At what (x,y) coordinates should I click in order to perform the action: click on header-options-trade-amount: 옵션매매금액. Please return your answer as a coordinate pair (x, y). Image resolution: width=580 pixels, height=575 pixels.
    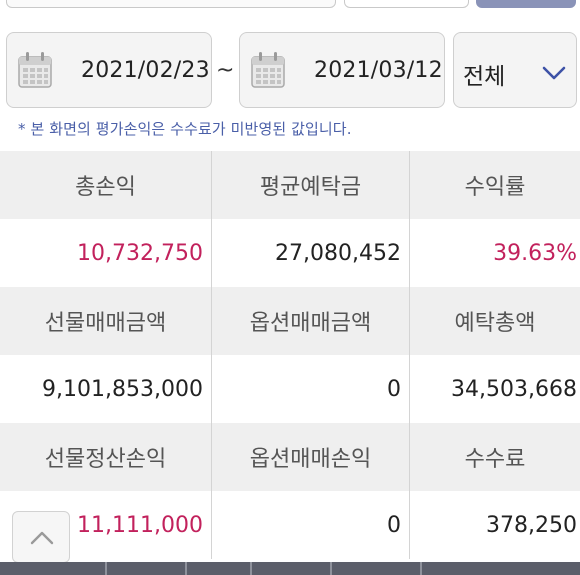
    Looking at the image, I should click on (310, 321).